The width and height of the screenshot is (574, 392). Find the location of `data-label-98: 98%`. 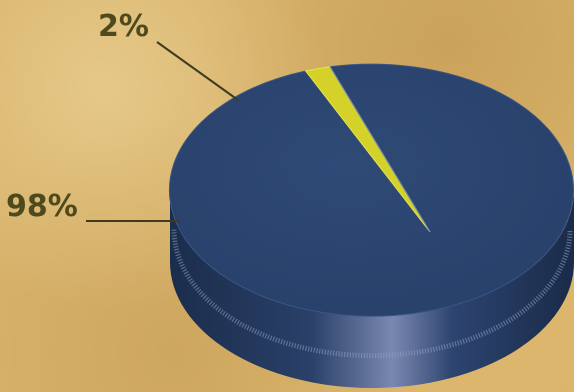

data-label-98: 98% is located at coordinates (42, 206).